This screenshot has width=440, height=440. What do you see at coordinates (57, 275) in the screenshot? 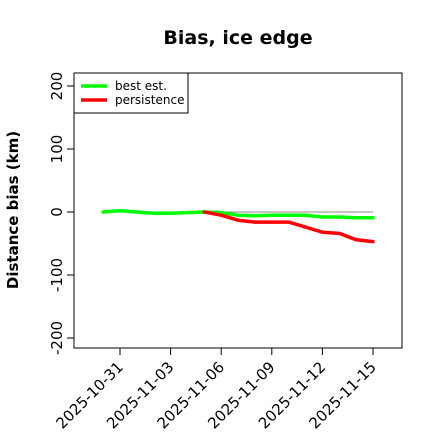
I see `y-tick-label: -100` at bounding box center [57, 275].